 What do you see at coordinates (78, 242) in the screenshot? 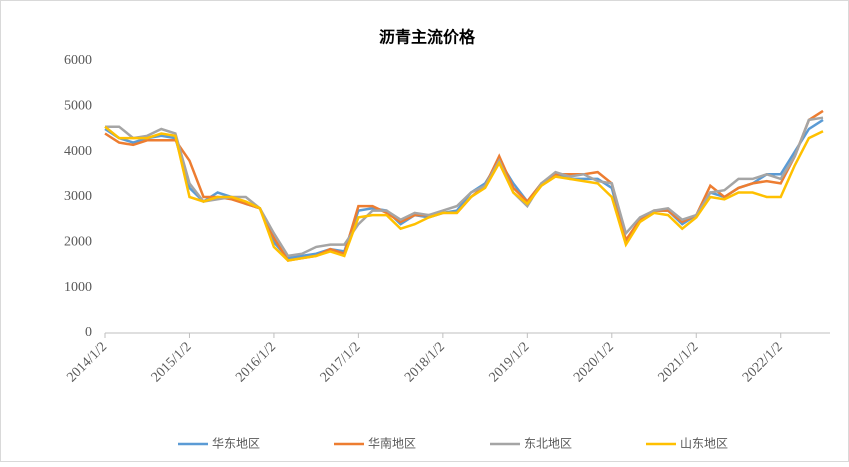
I see `y-tick-label: 2000` at bounding box center [78, 242].